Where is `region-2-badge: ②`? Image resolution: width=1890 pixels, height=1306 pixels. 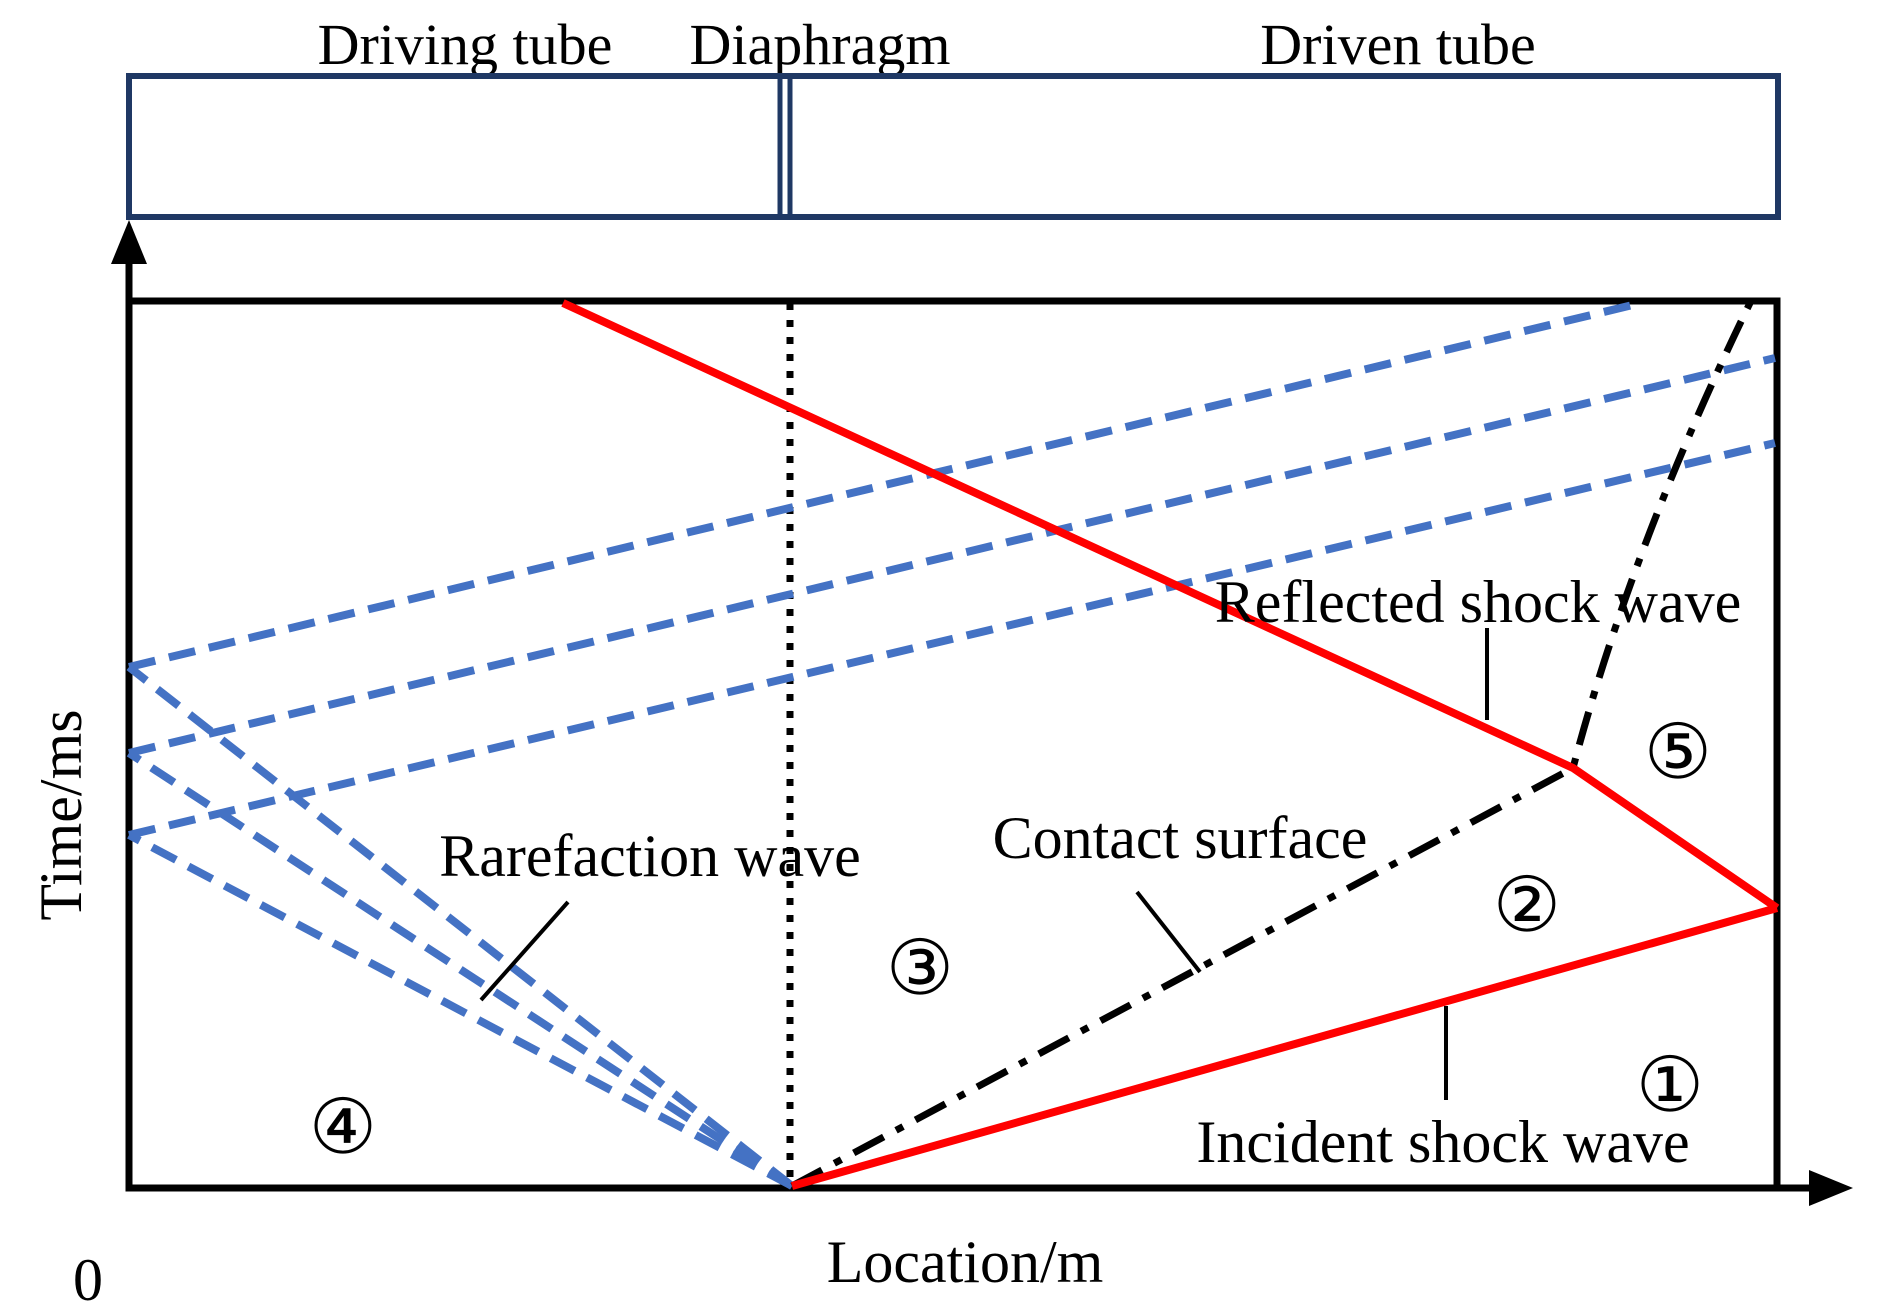
region-2-badge: ② is located at coordinates (1527, 904).